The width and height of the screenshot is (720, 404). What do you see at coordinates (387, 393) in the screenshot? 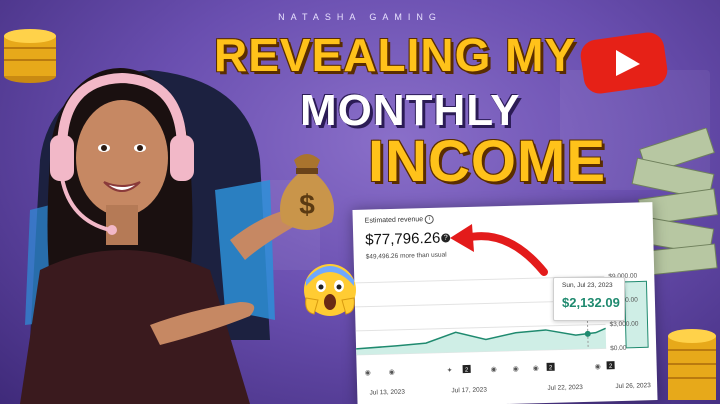
I see `x-tick-label: Jul 13, 2023` at bounding box center [387, 393].